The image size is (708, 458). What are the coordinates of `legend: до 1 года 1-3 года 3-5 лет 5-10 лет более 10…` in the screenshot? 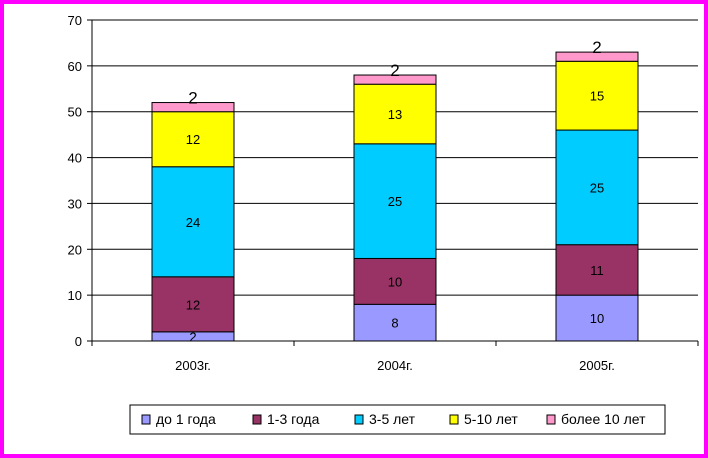 It's located at (397, 419).